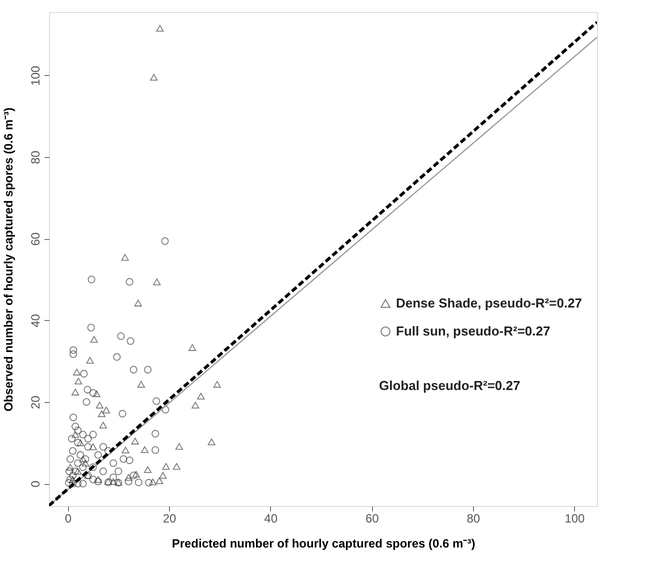 Image resolution: width=650 pixels, height=578 pixels. Describe the element at coordinates (35, 157) in the screenshot. I see `y-tick-label: 80` at that location.